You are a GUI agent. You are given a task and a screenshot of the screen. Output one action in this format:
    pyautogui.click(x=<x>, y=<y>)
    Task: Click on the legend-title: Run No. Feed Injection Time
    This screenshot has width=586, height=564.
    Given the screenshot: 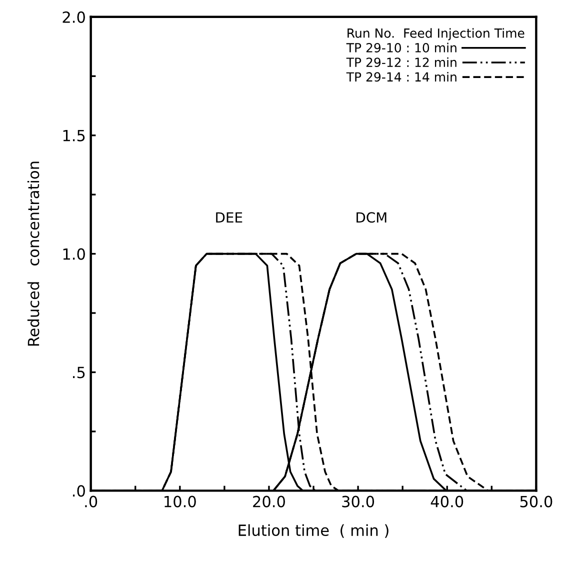 What is the action you would take?
    pyautogui.click(x=436, y=34)
    